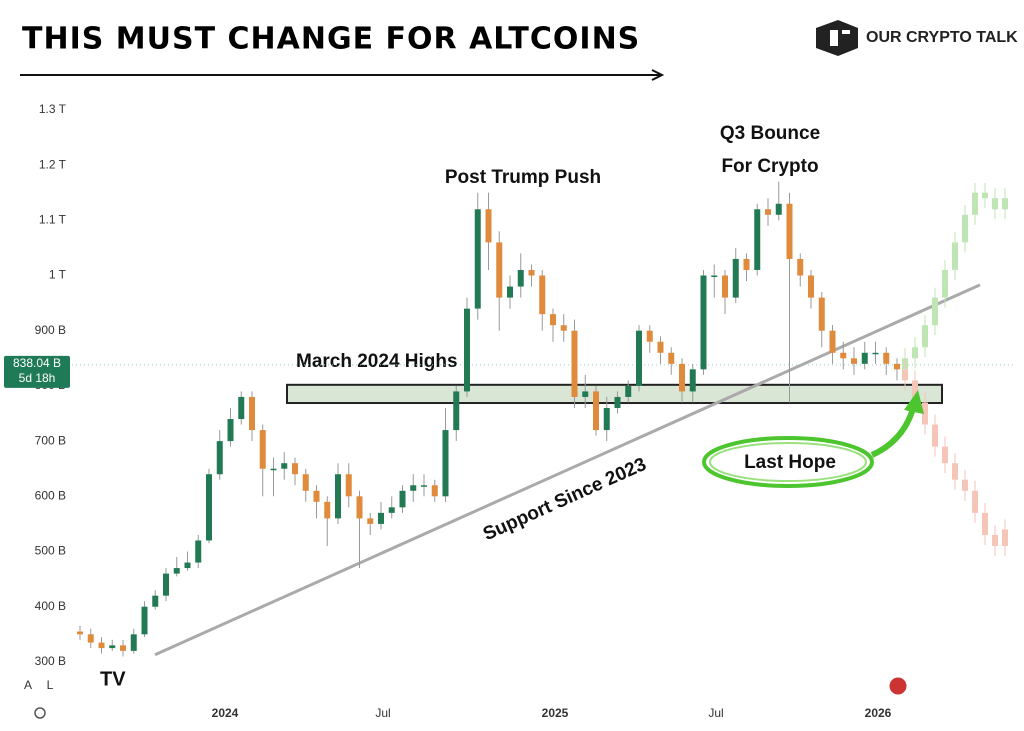 The height and width of the screenshot is (731, 1024). I want to click on title-arrow, so click(658, 75).